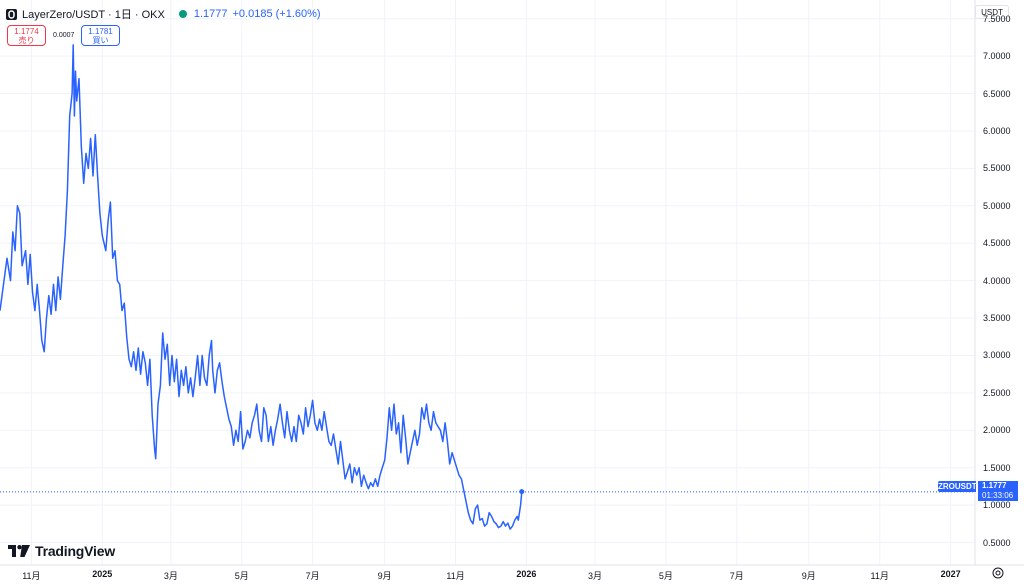  I want to click on market-status-icon, so click(182, 14).